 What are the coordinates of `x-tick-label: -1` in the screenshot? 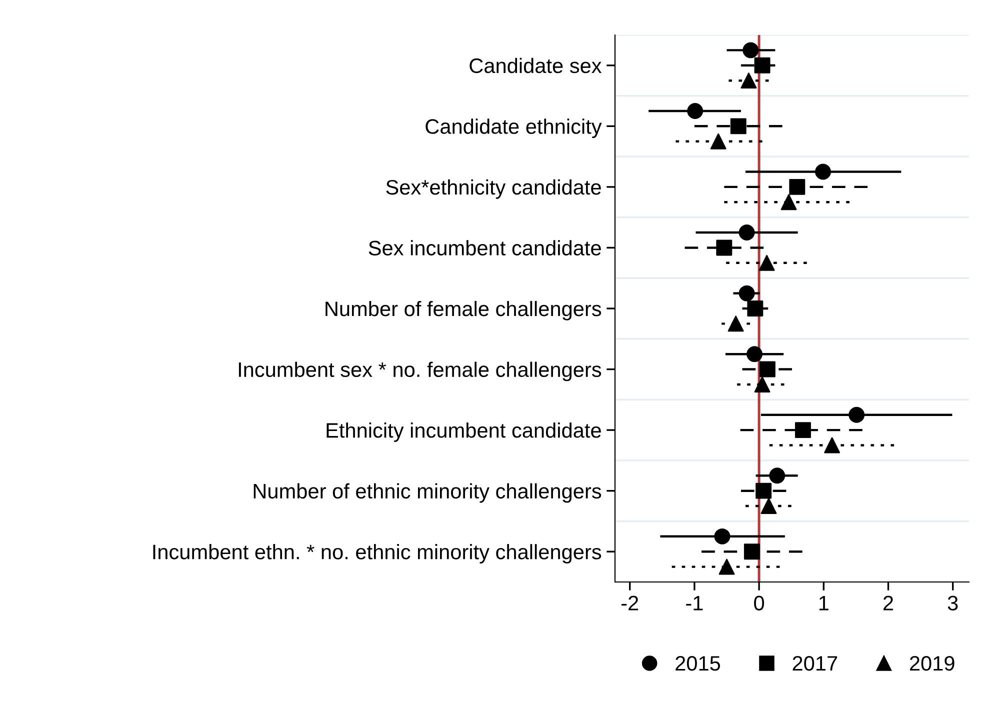 It's located at (694, 603).